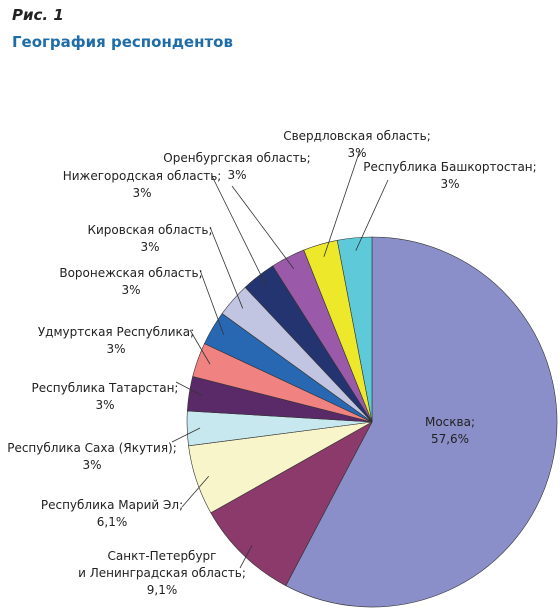 This screenshot has height=612, width=560. What do you see at coordinates (450, 431) in the screenshot?
I see `slice-label: Москва; 57,6%` at bounding box center [450, 431].